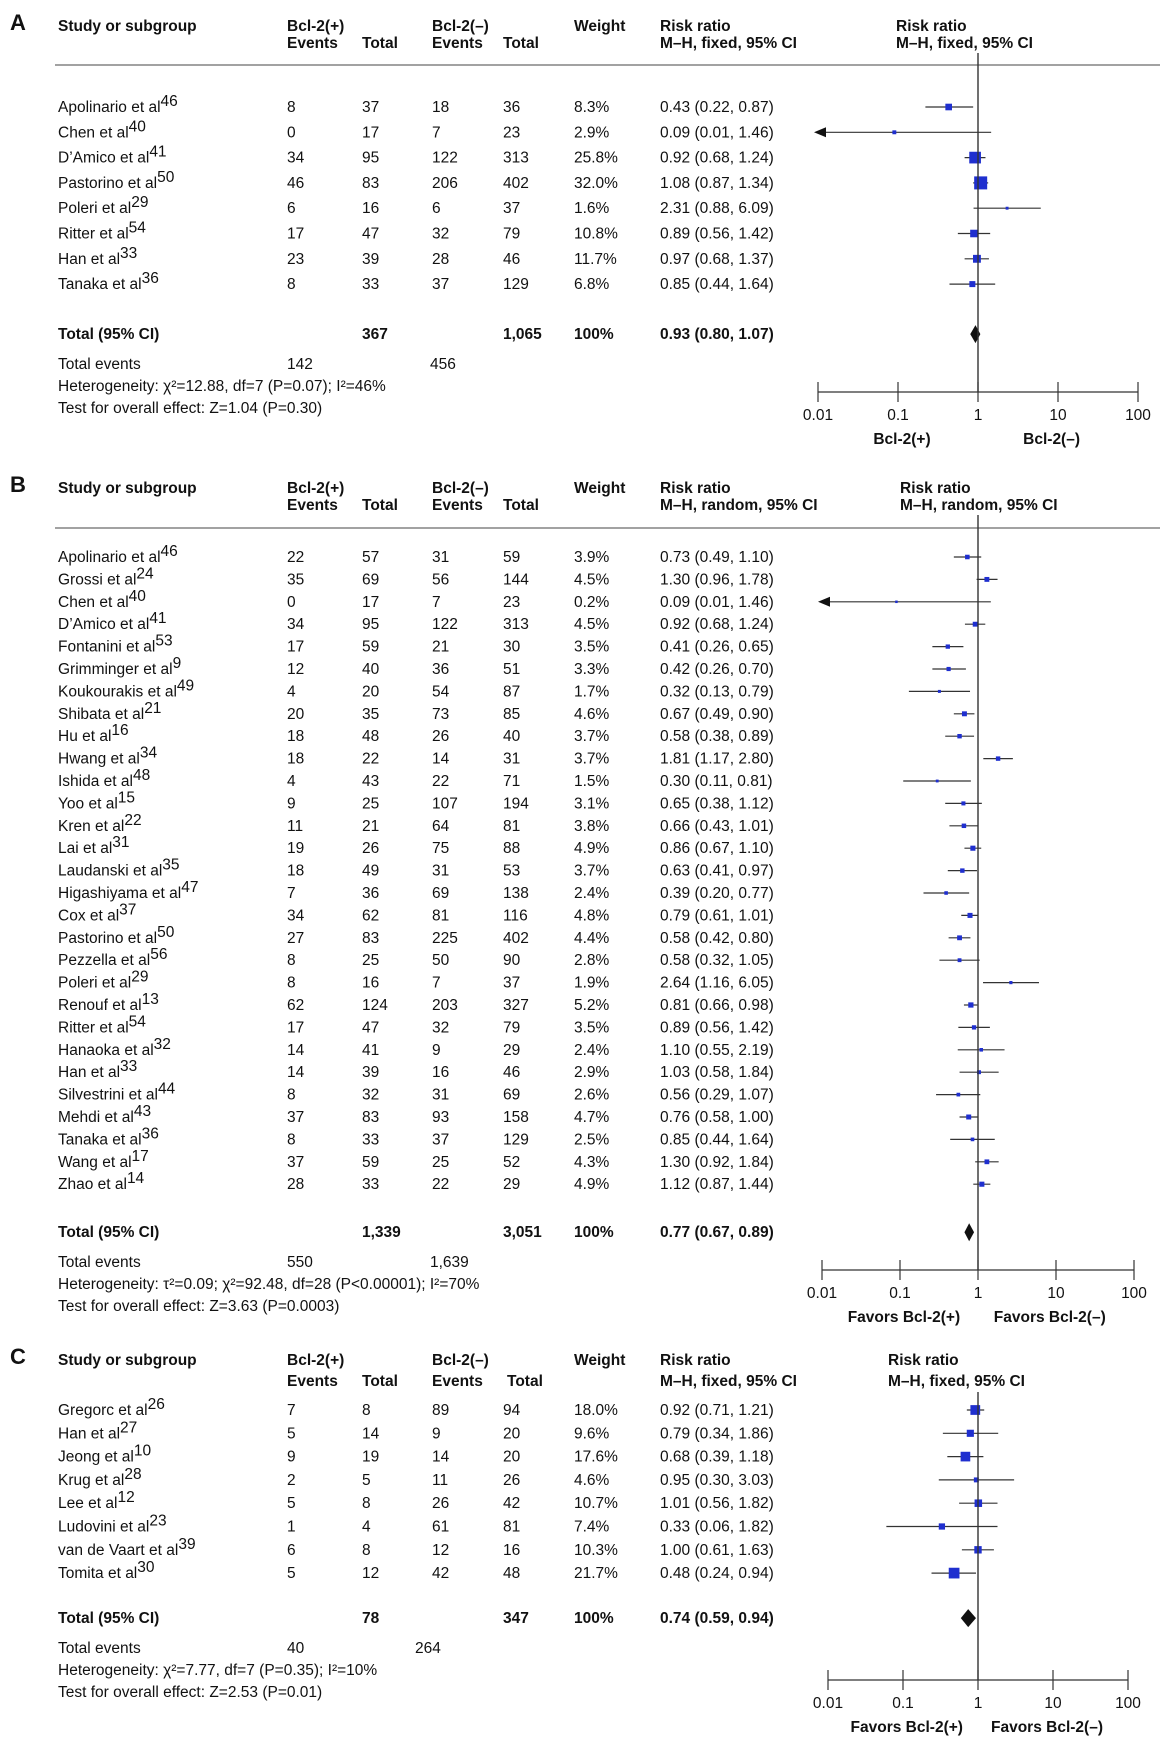 This screenshot has height=1752, width=1160. What do you see at coordinates (109, 711) in the screenshot?
I see `study-name: Shibata et al21` at bounding box center [109, 711].